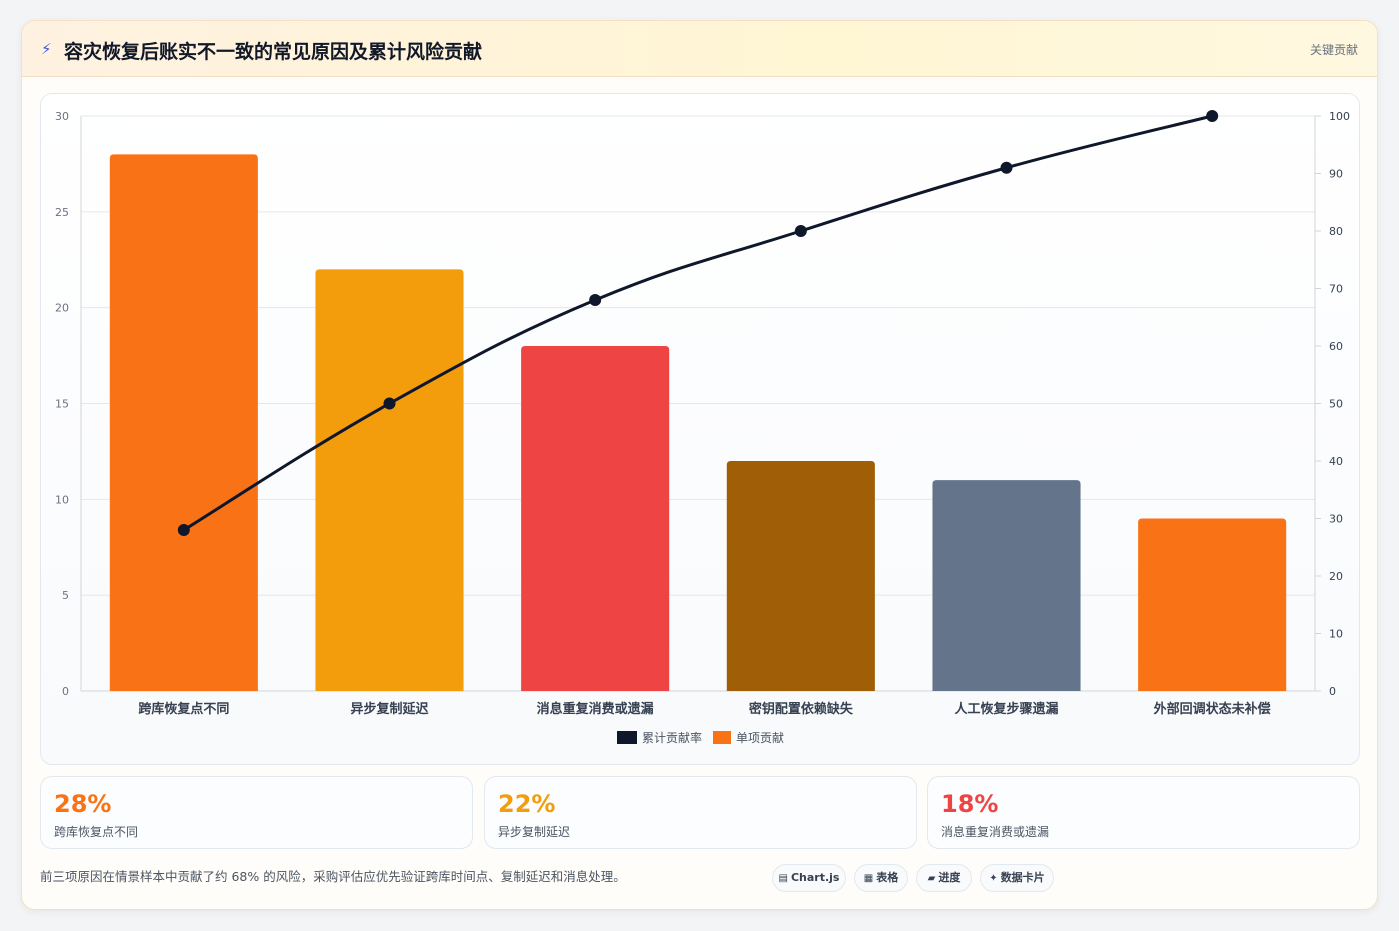 Image resolution: width=1399 pixels, height=931 pixels. I want to click on left-tick-label: 25, so click(62, 212).